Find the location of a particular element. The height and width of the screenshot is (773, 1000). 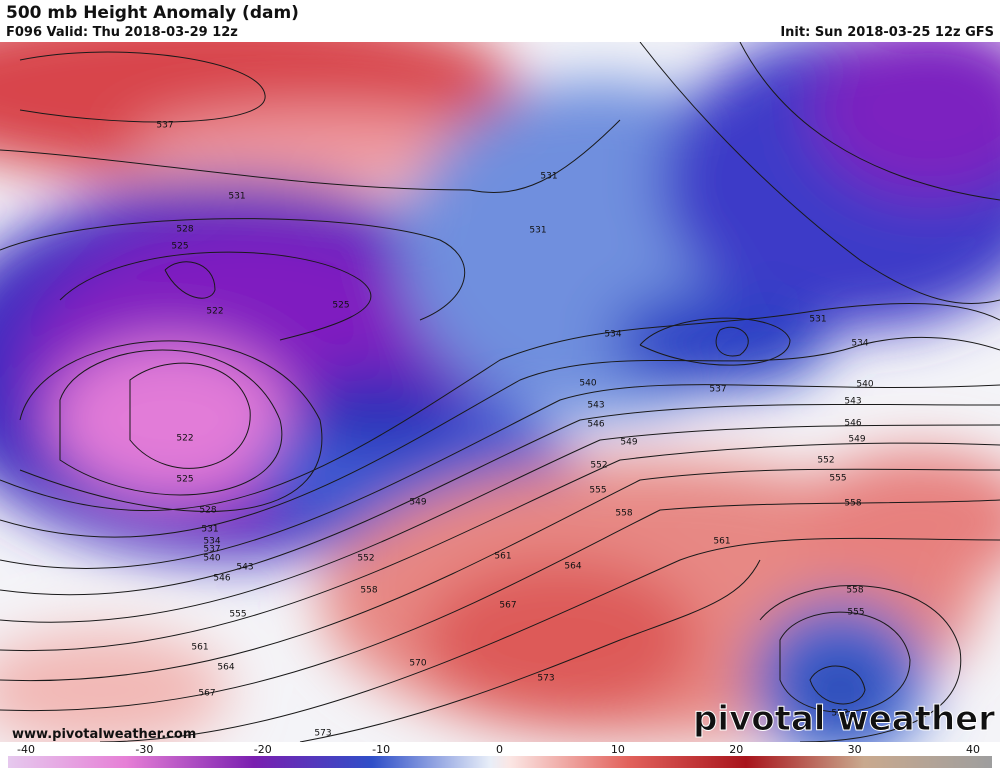

colorbar-tick-label: -10 is located at coordinates (381, 749).